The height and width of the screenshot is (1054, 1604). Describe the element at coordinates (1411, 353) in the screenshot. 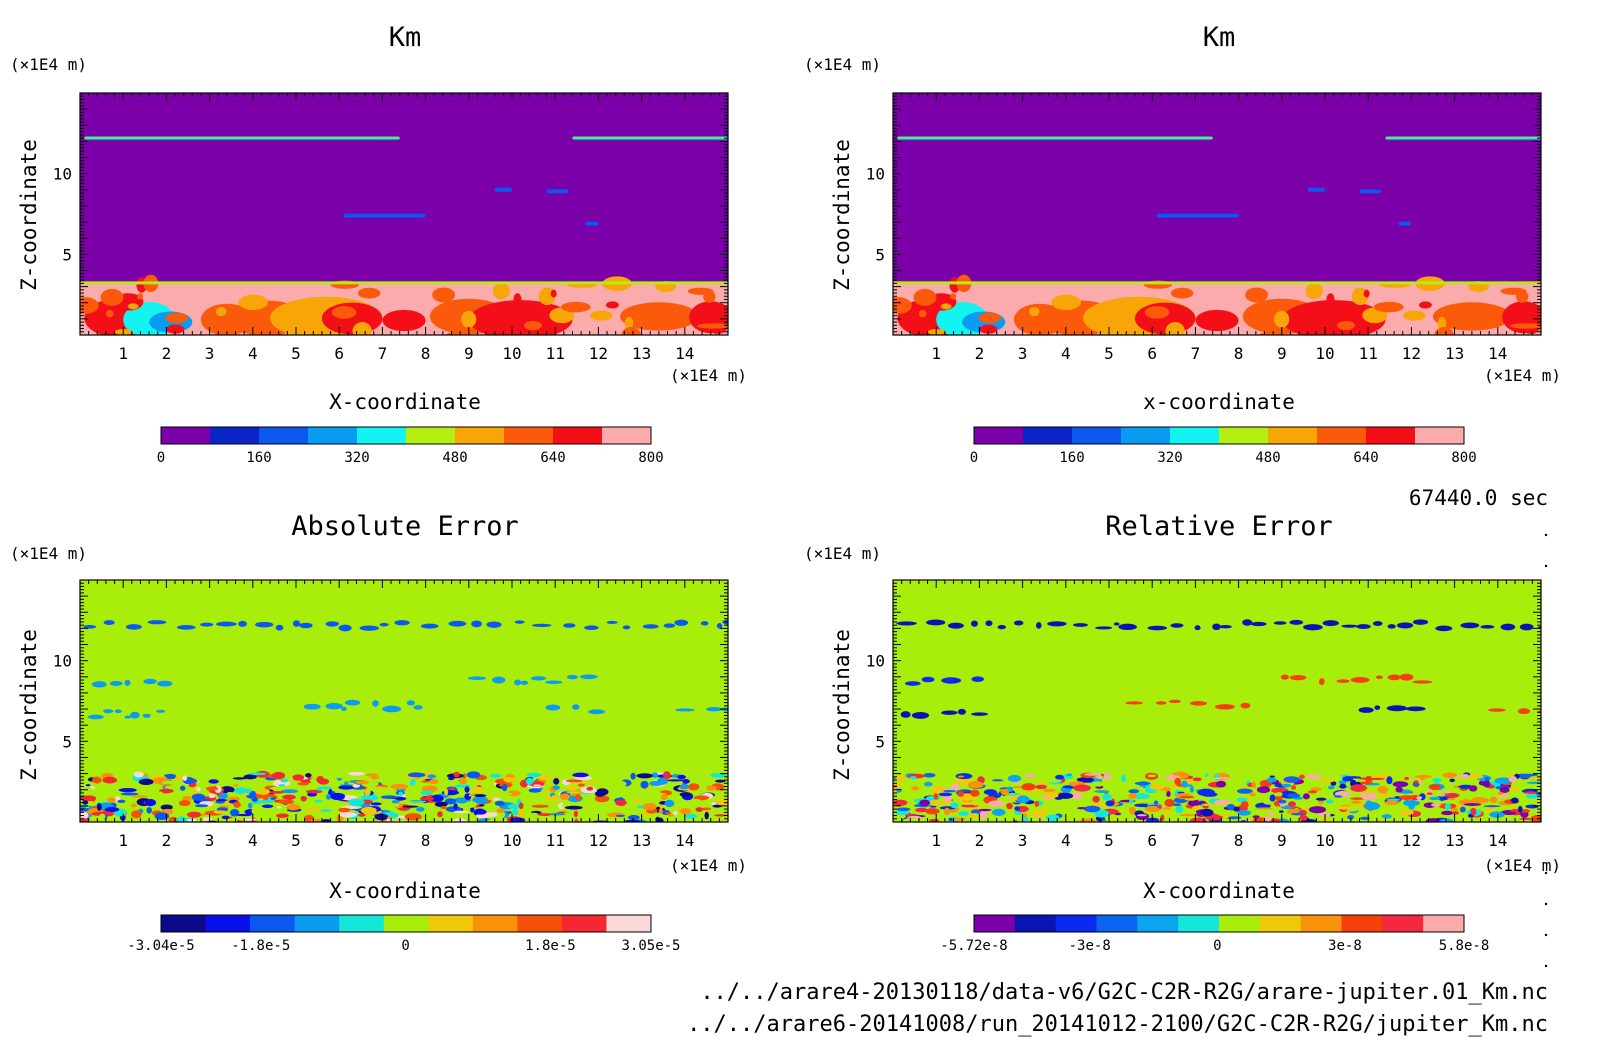

I see `x-tick-label: 12` at that location.